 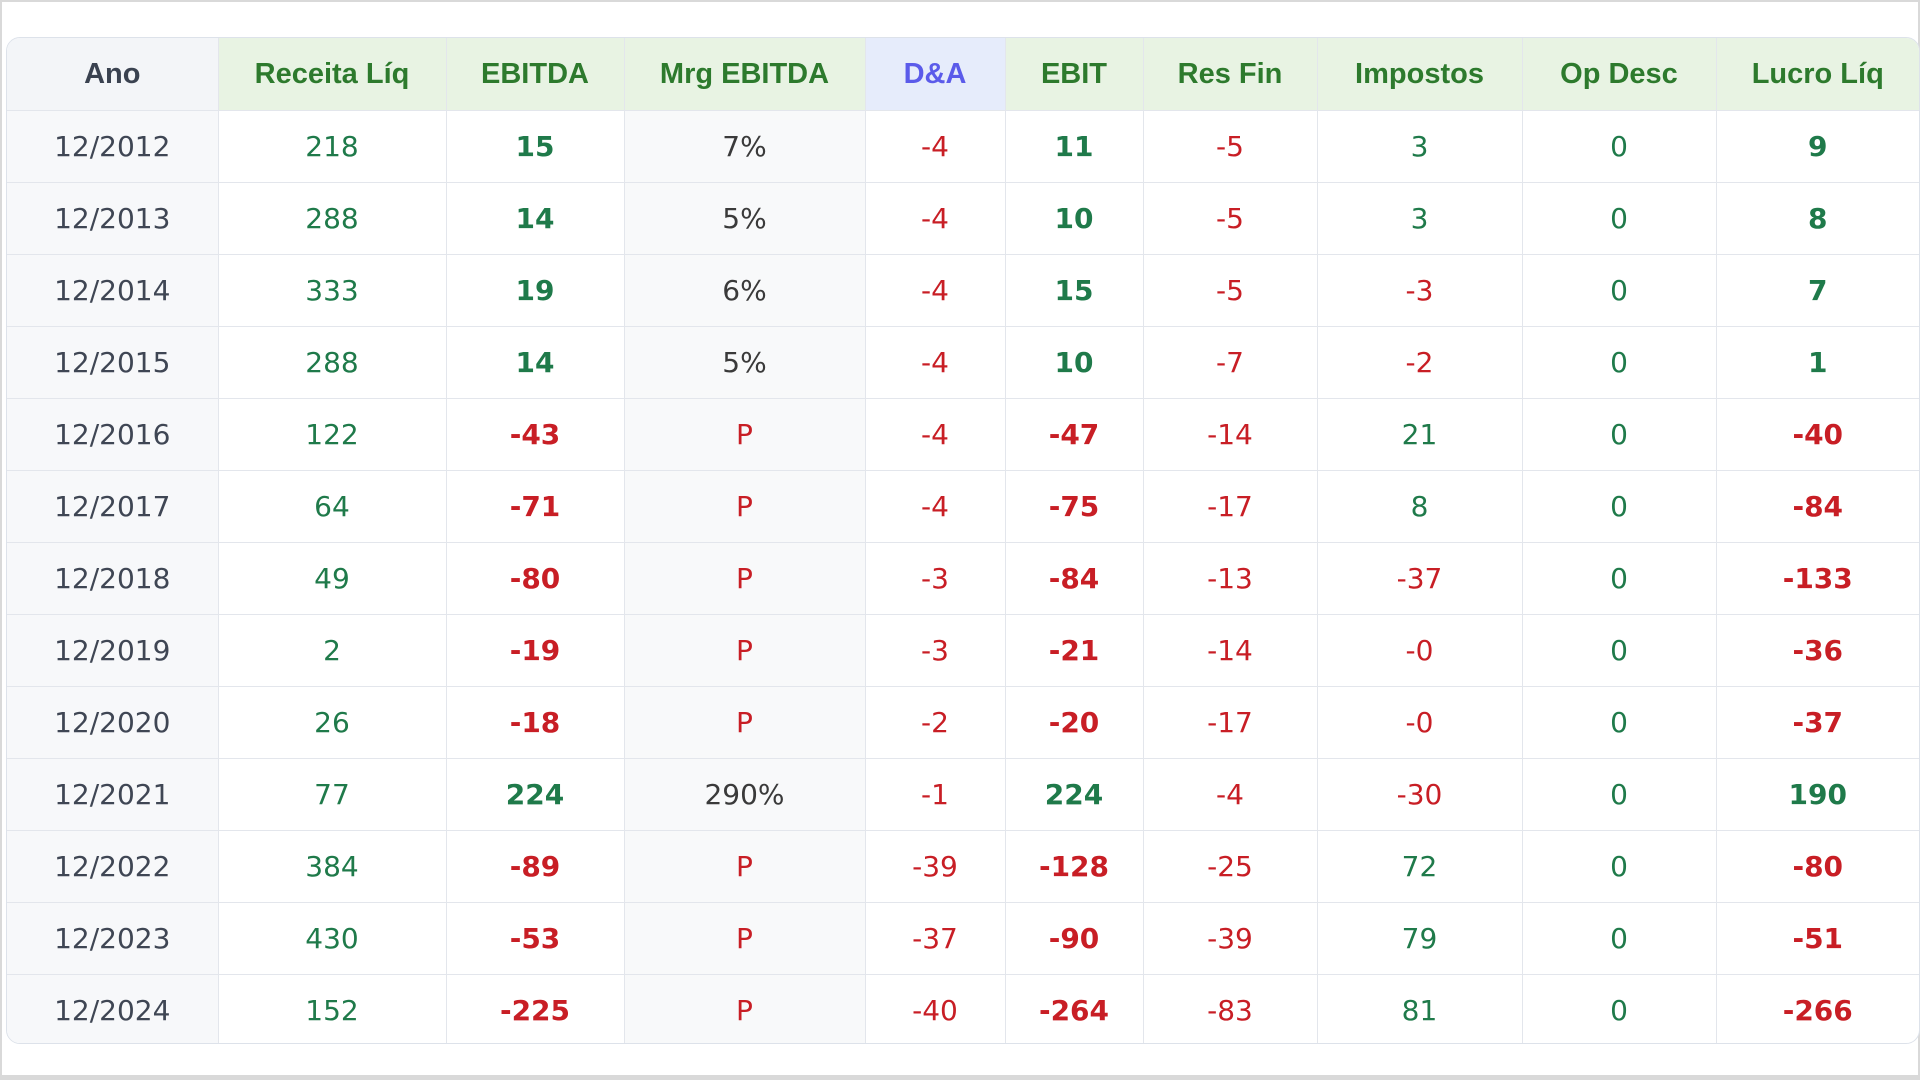 I want to click on cell-impostos: 72, so click(x=1420, y=866).